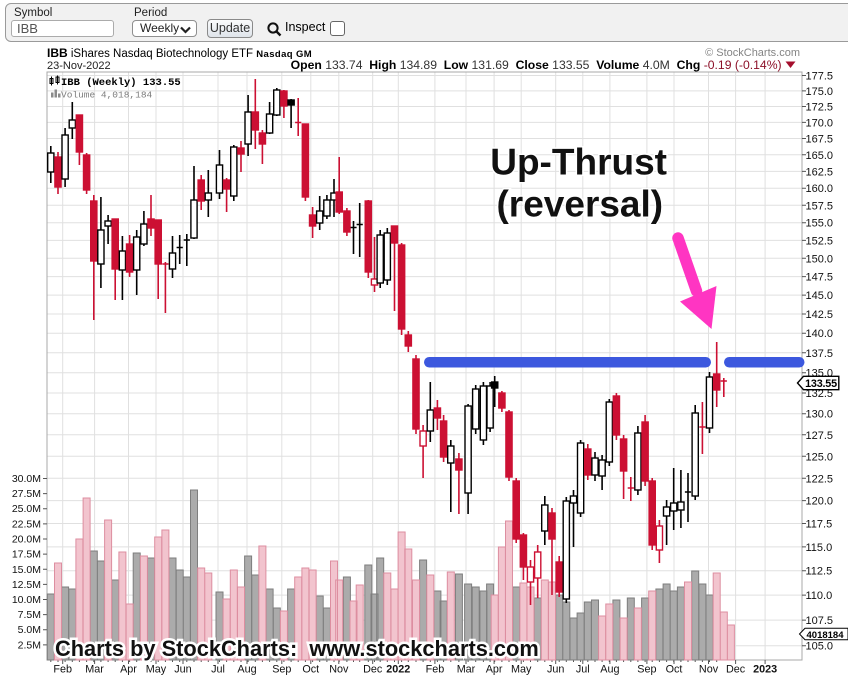 The width and height of the screenshot is (848, 680). Describe the element at coordinates (820, 502) in the screenshot. I see `svg-text: 120.0` at that location.